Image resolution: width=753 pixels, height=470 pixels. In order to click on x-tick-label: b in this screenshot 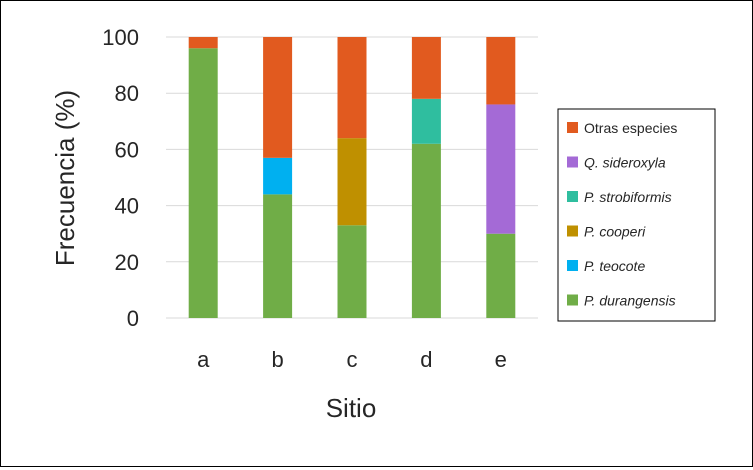, I will do `click(277, 359)`.